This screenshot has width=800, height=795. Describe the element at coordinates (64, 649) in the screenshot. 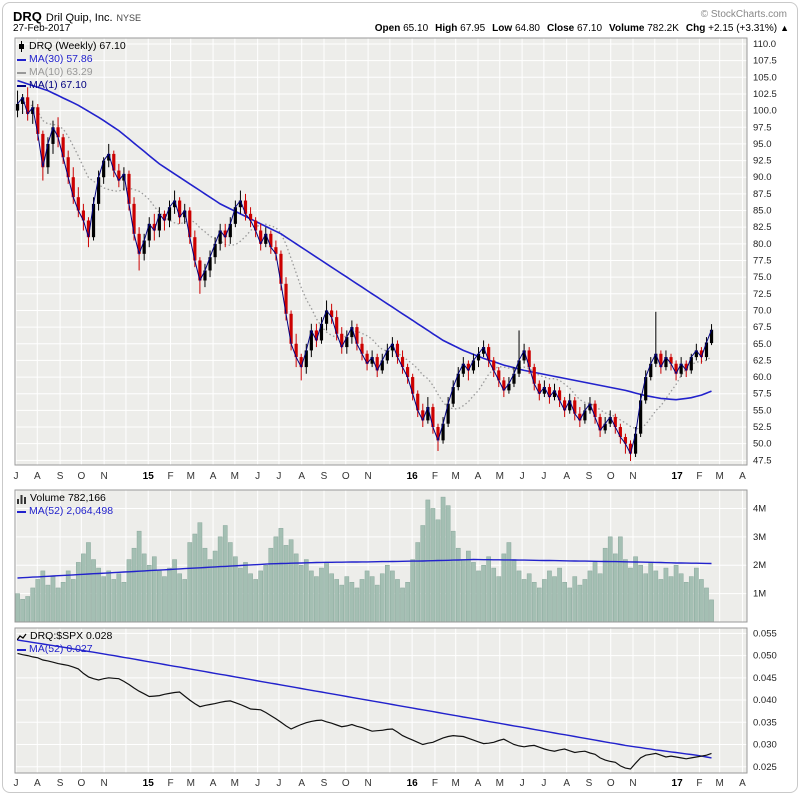

I see `legend-ratio-ma52: MA(52) 0.027` at that location.